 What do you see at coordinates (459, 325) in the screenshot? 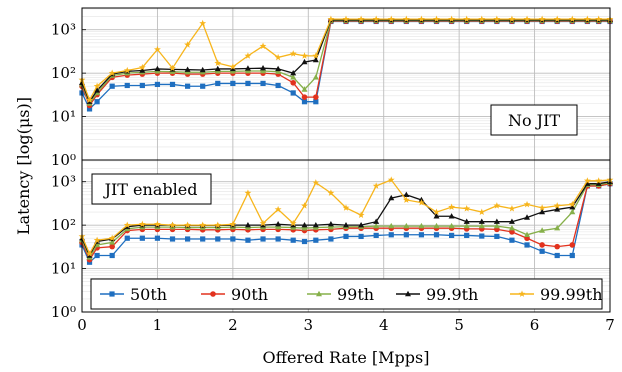
I see `x-tick-label: 5` at bounding box center [459, 325].